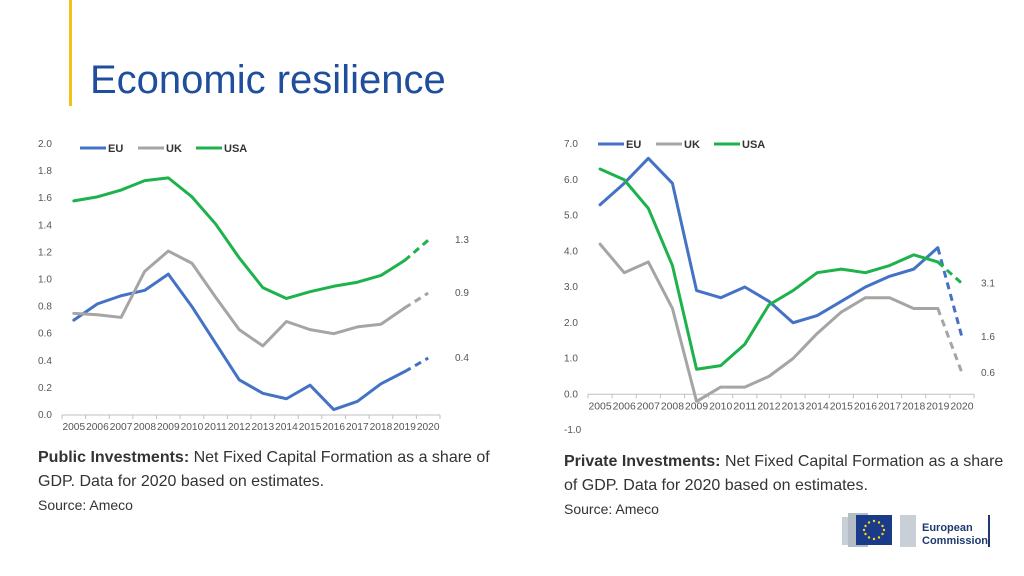 Image resolution: width=1024 pixels, height=576 pixels. What do you see at coordinates (571, 144) in the screenshot?
I see `y-tick-label: 7.0` at bounding box center [571, 144].